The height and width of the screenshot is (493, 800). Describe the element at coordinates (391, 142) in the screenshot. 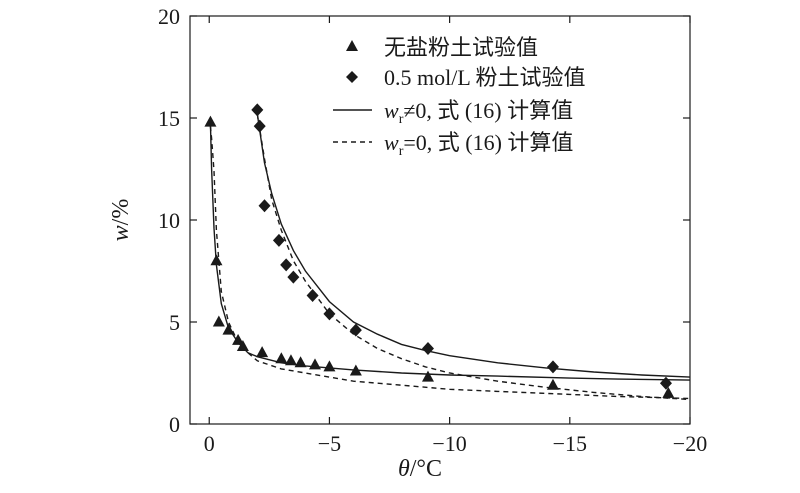

I see `legend-label-4-var: w` at that location.